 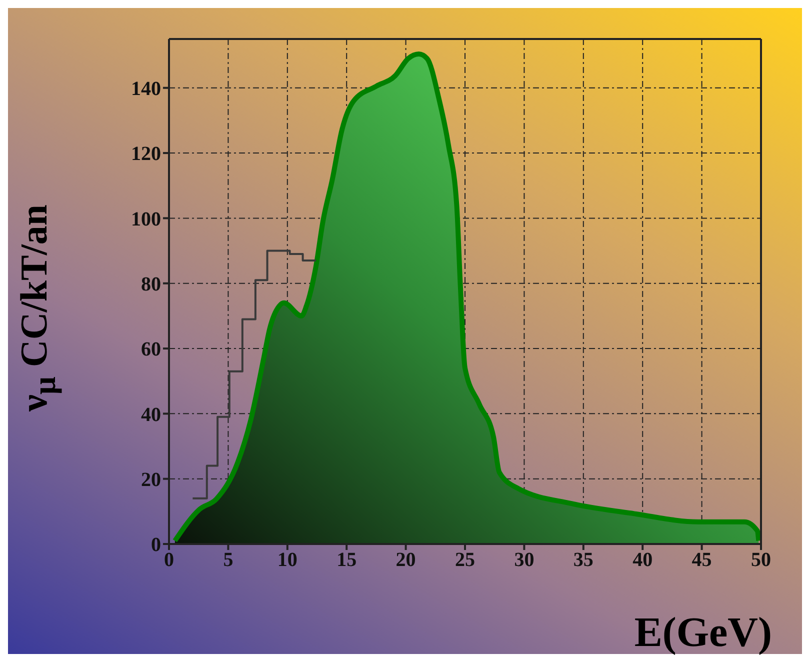 What do you see at coordinates (465, 560) in the screenshot?
I see `x-tick-label: 25` at bounding box center [465, 560].